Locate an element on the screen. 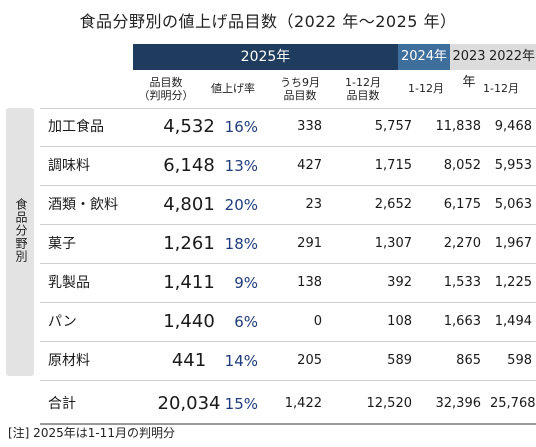  total-rate: 15% is located at coordinates (241, 404).